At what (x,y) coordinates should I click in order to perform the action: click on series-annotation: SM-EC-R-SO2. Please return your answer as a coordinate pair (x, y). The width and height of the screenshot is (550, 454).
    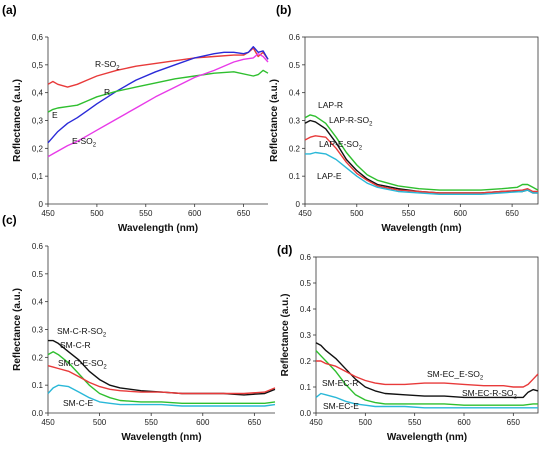
    Looking at the image, I should click on (489, 394).